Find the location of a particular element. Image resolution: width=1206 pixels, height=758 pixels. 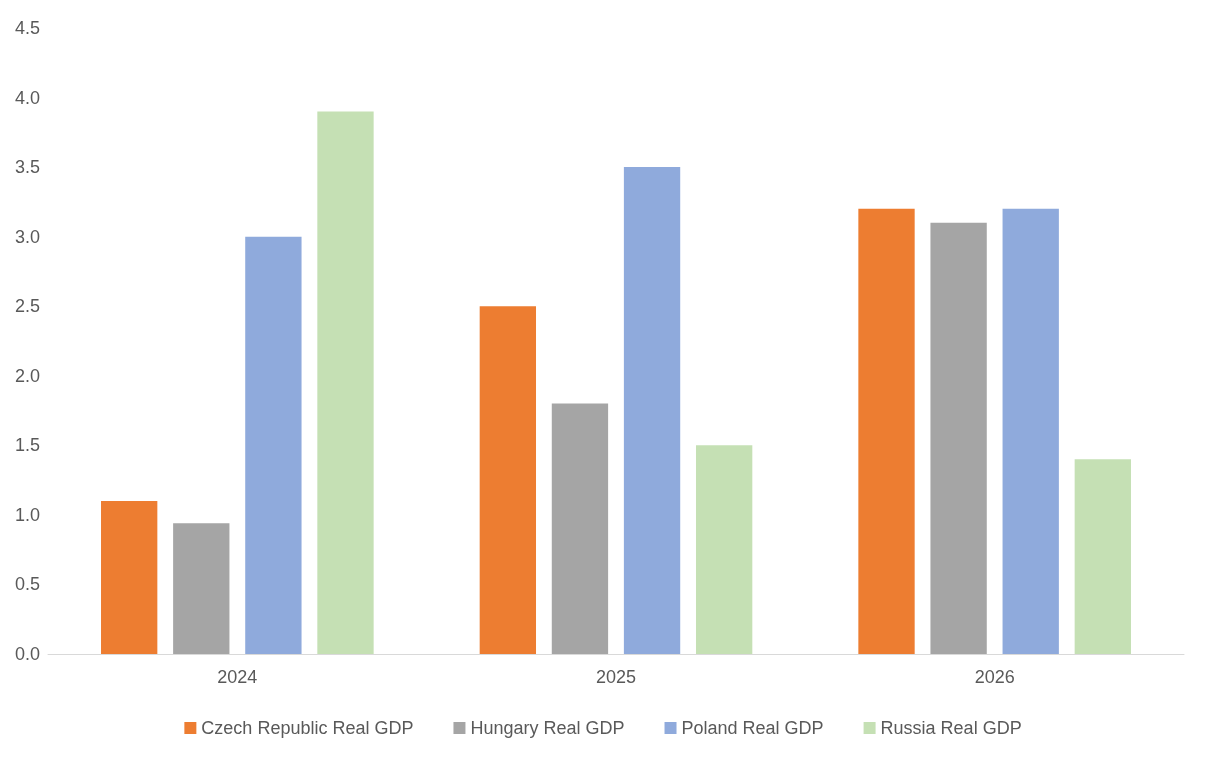

legend-label: Hungary Real GDP is located at coordinates (547, 728).